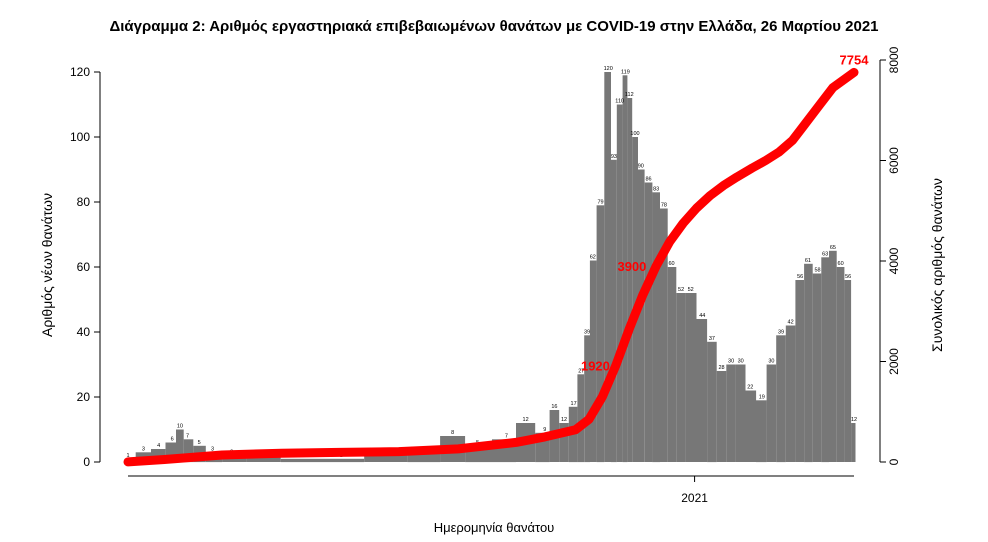 The image size is (988, 542). I want to click on daily-bar-label-2021-01-05: 44, so click(702, 316).